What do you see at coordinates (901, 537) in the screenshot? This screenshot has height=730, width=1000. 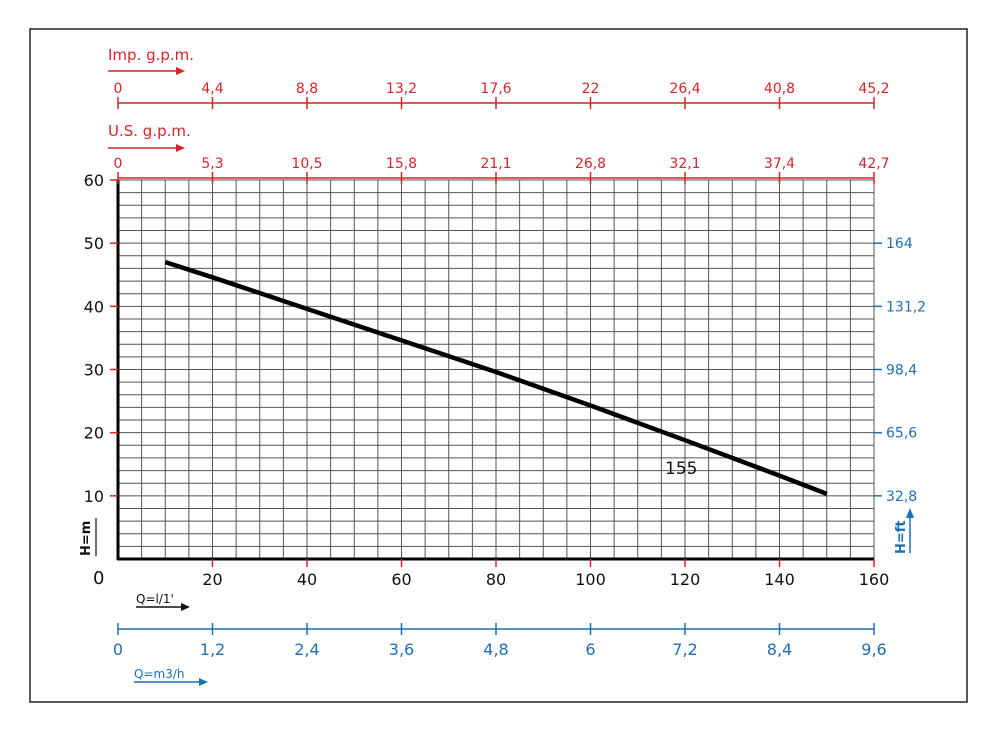 I see `h-ft-label: H=ft` at bounding box center [901, 537].